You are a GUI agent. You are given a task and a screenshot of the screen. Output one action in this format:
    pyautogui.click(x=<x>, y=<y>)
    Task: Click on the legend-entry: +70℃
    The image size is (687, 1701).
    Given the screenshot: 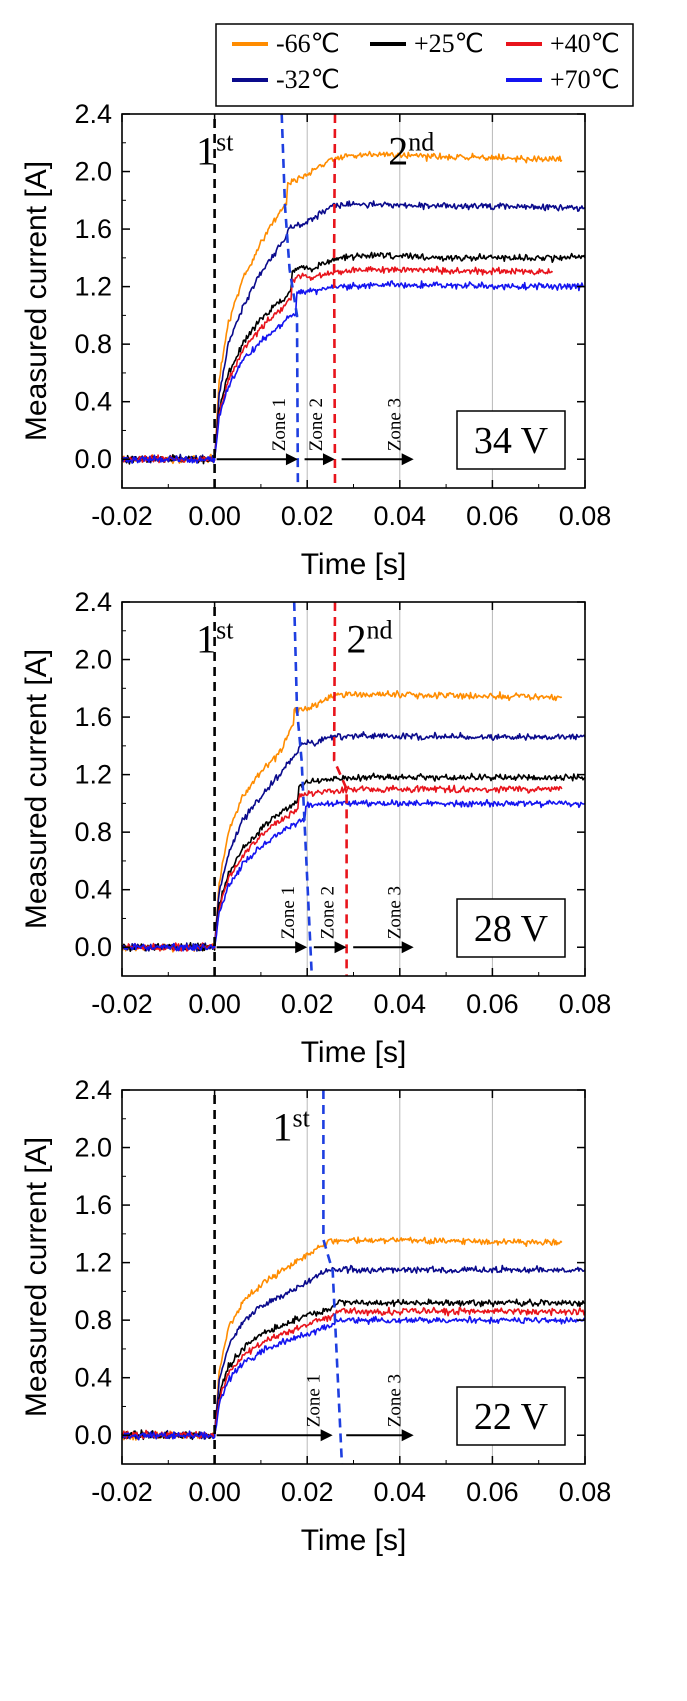 What is the action you would take?
    pyautogui.click(x=563, y=79)
    